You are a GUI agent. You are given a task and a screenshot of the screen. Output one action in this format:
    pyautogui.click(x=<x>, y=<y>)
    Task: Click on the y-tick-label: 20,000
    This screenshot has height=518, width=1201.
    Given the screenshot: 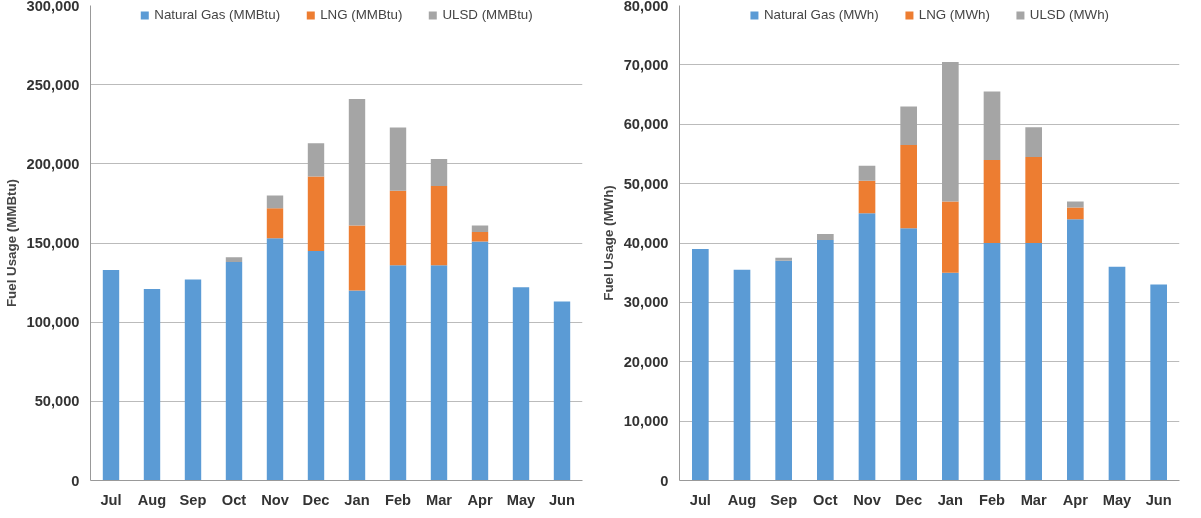 What is the action you would take?
    pyautogui.click(x=646, y=361)
    